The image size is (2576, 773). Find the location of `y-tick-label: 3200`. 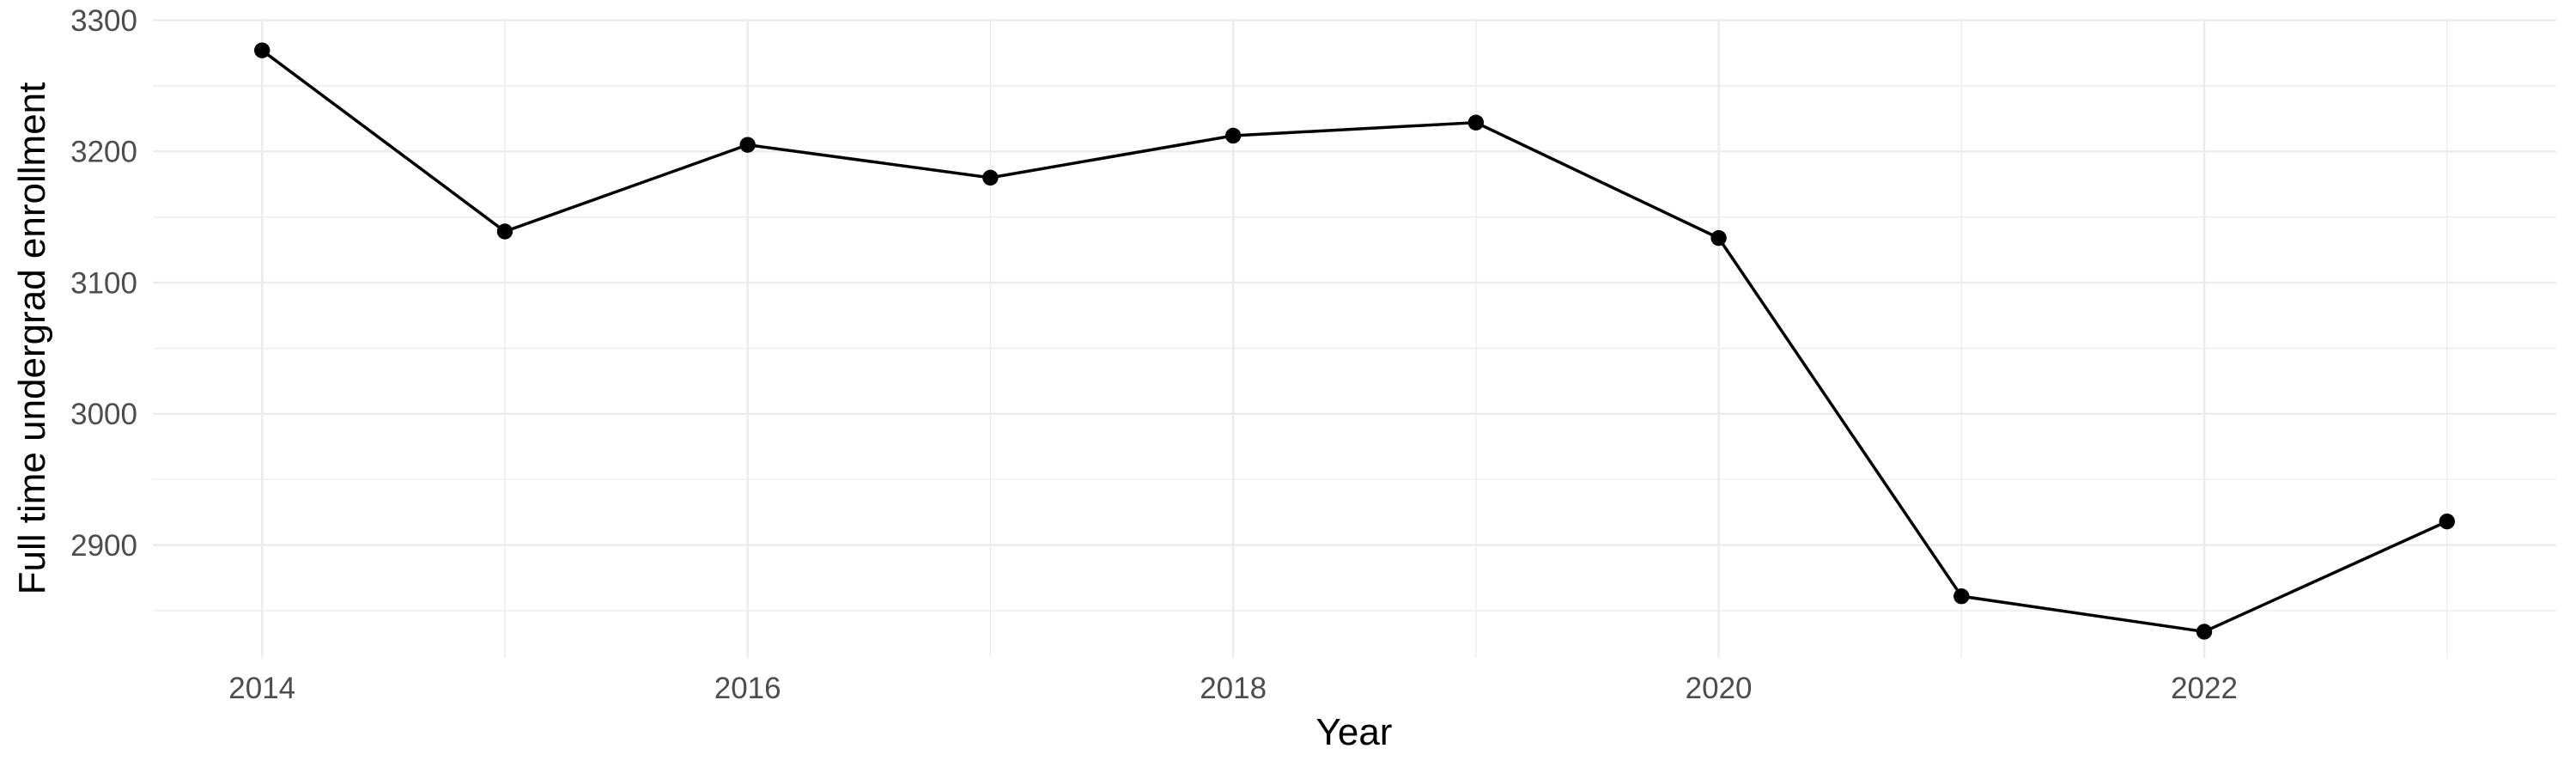

y-tick-label: 3200 is located at coordinates (104, 152).